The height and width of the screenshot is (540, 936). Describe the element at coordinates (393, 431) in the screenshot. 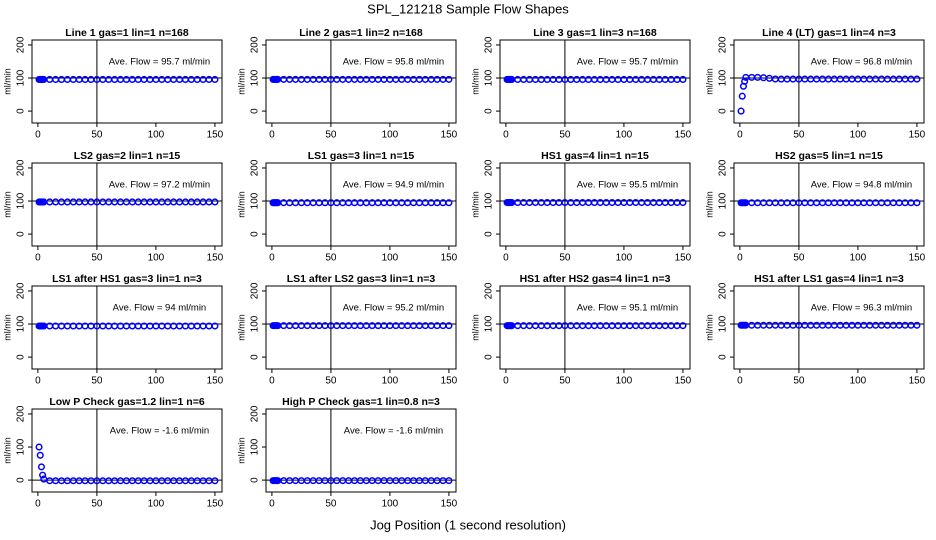

I see `annotation: Ave. Flow = -1.6 ml/min` at that location.